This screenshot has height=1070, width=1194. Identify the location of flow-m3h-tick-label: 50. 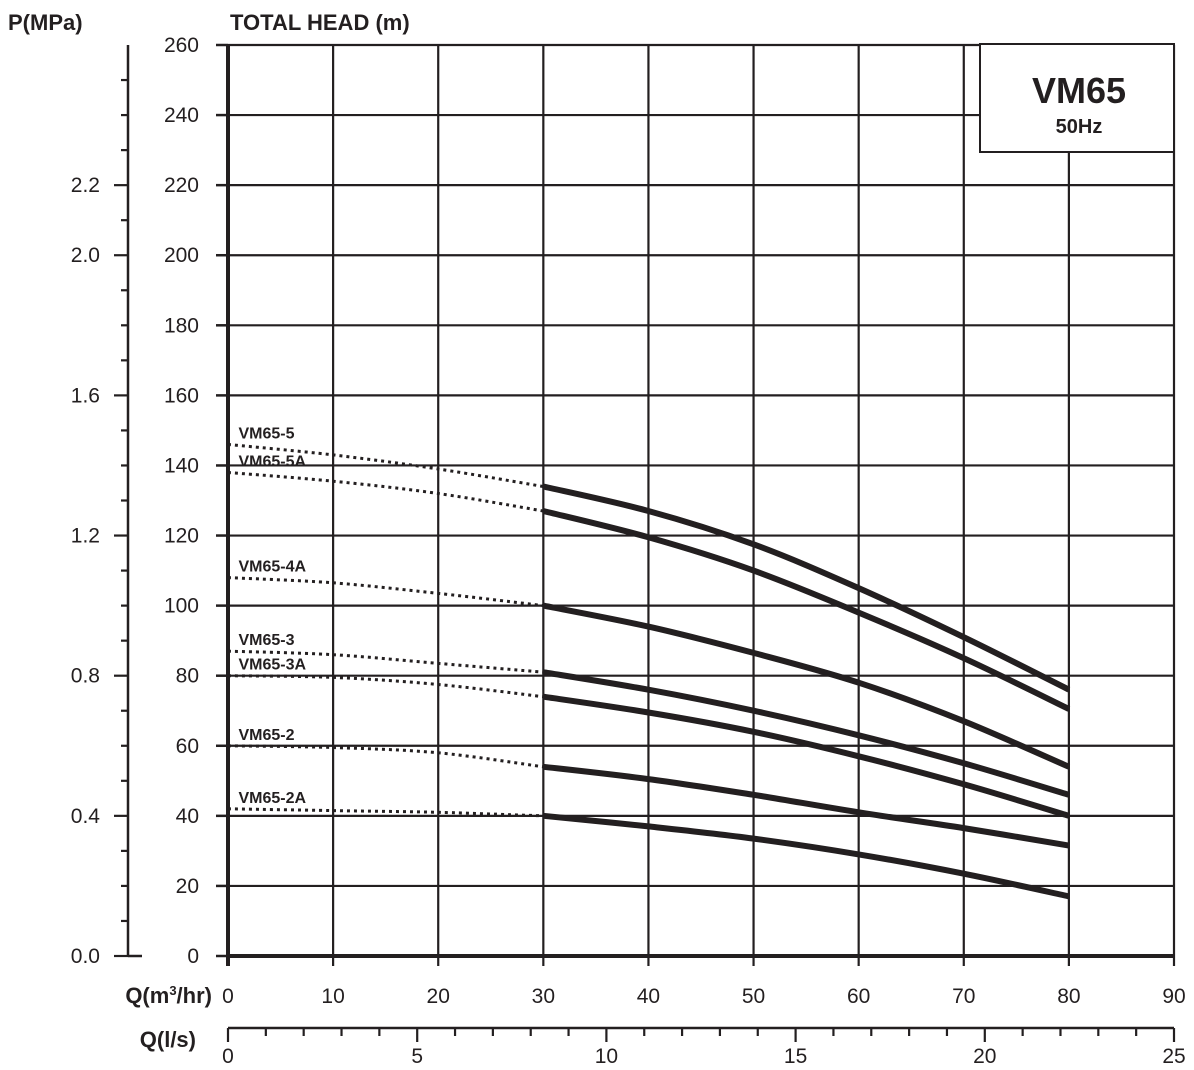
(753, 996).